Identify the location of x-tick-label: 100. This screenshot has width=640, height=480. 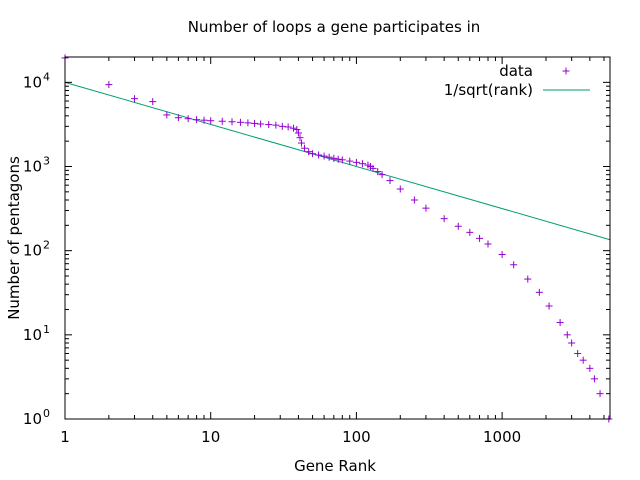
(356, 437).